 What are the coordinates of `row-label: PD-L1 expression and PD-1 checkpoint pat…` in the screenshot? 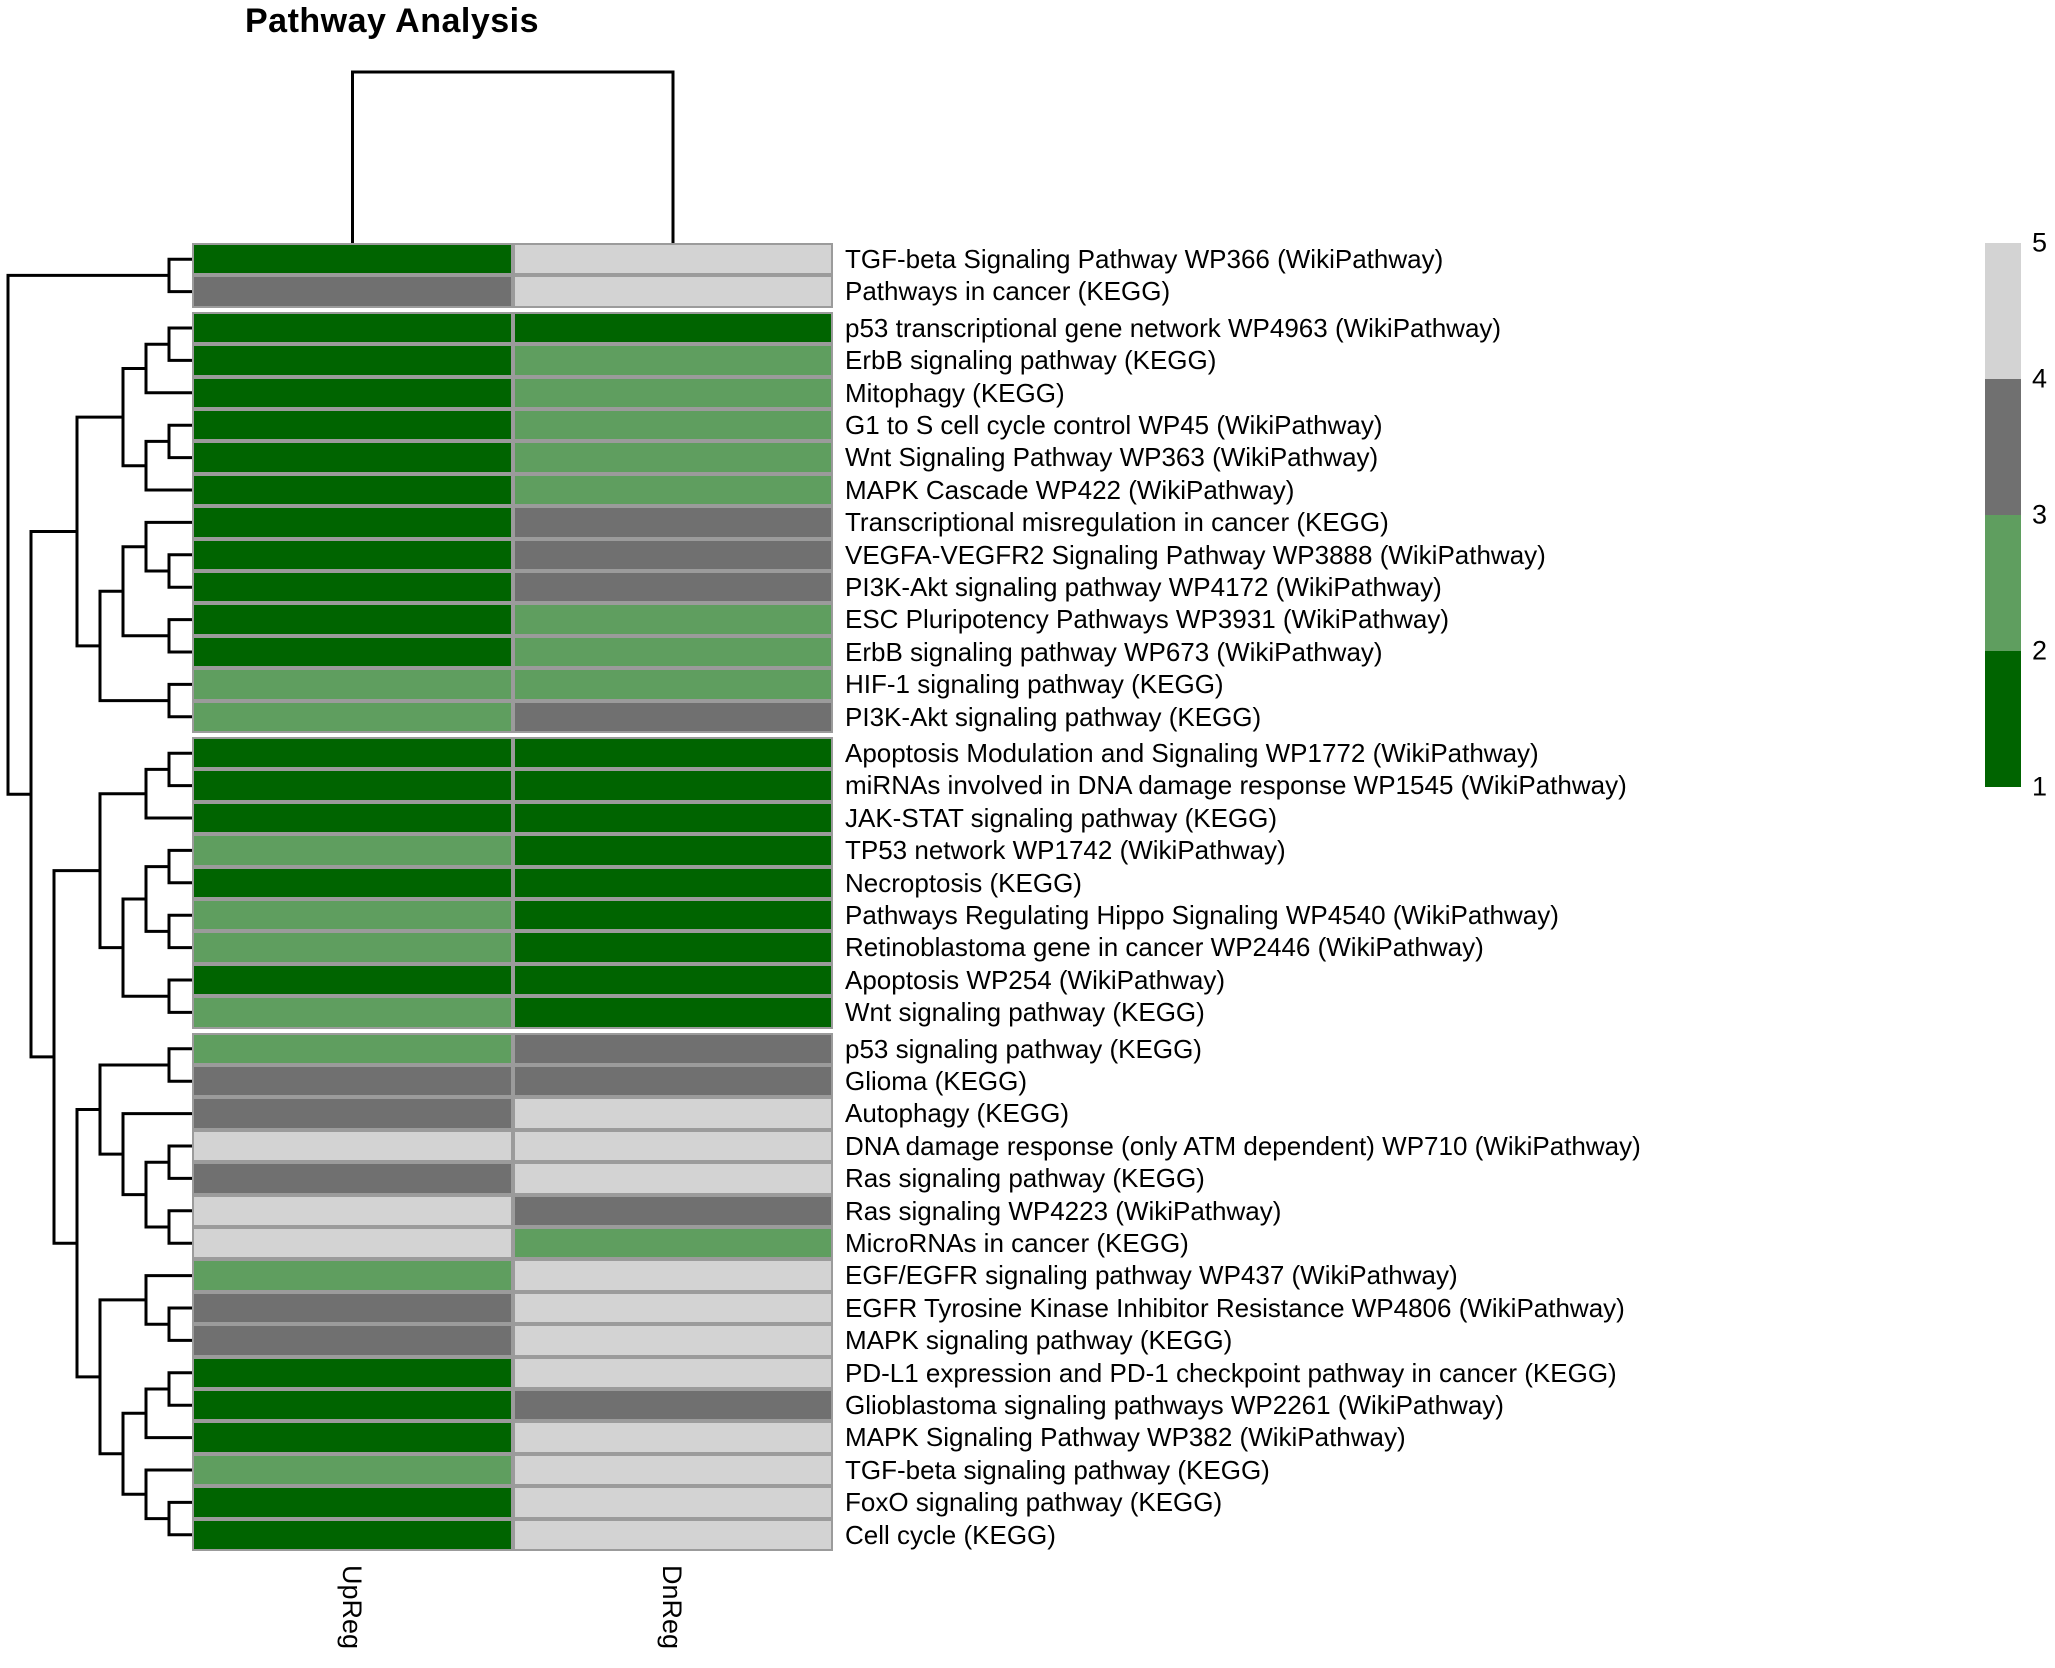 It's located at (1231, 1372).